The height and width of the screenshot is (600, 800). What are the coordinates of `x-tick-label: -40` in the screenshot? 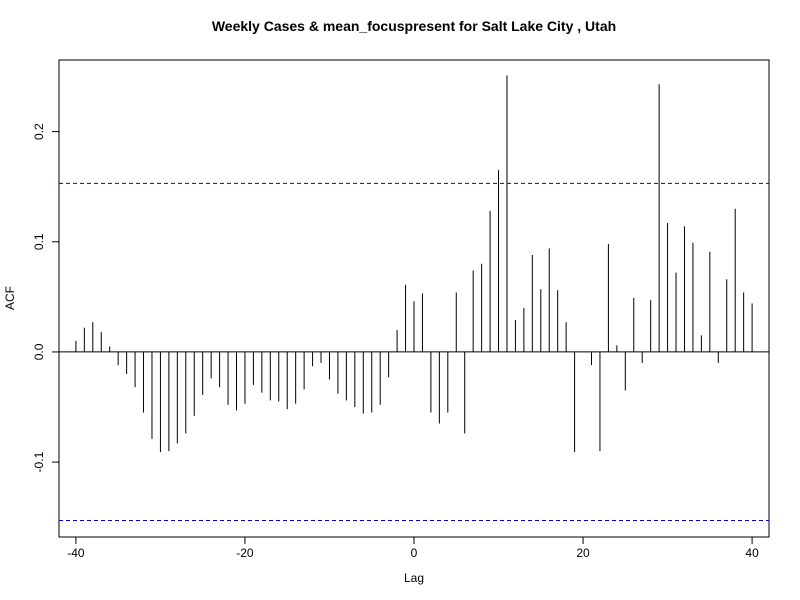 It's located at (76, 553).